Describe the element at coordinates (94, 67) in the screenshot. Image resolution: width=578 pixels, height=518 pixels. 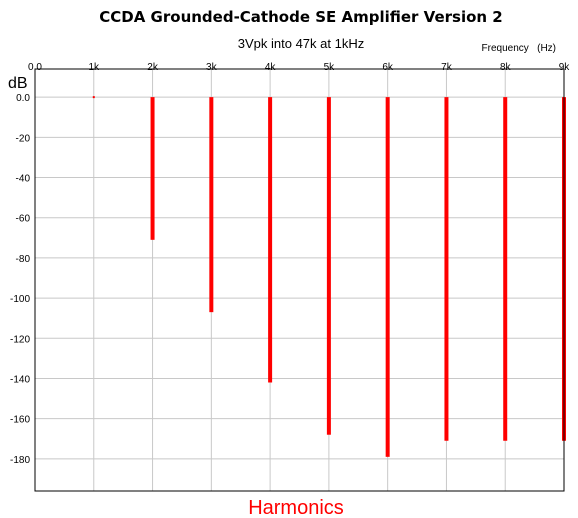
I see `x-tick-label: 1k` at that location.